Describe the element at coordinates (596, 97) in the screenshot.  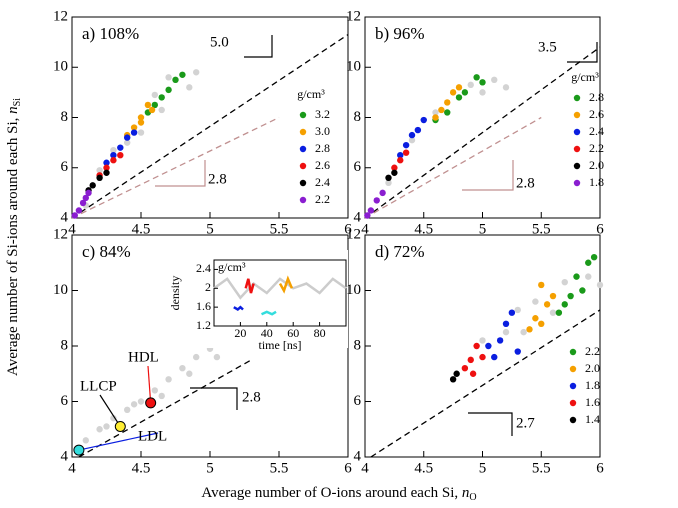
I see `legend-label: 2.8` at that location.